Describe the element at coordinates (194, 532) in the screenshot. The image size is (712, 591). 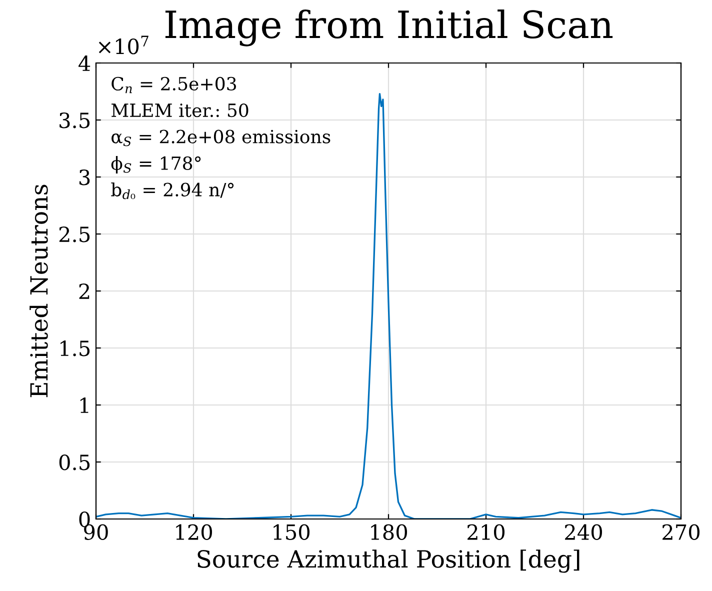
I see `x-tick-label: 120` at that location.